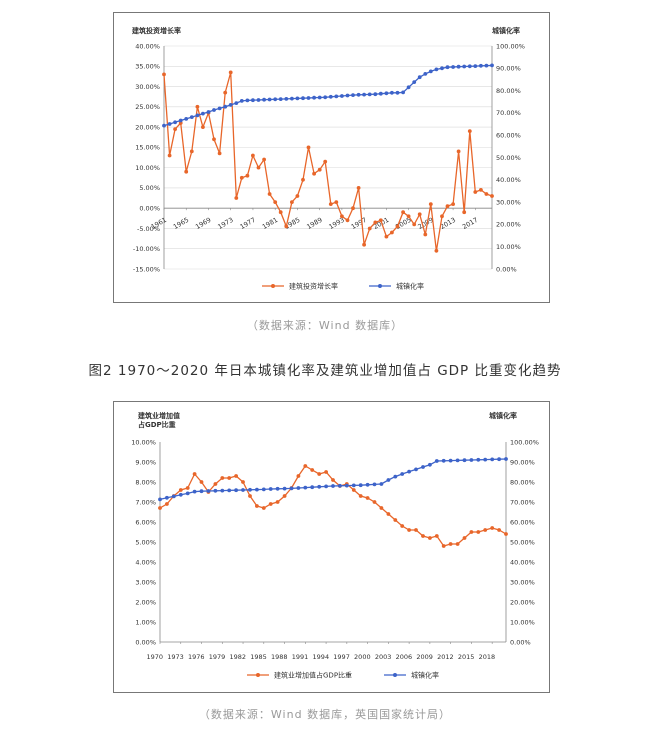  What do you see at coordinates (146, 249) in the screenshot?
I see `chart1-y-left-tick: -10.00%` at bounding box center [146, 249].